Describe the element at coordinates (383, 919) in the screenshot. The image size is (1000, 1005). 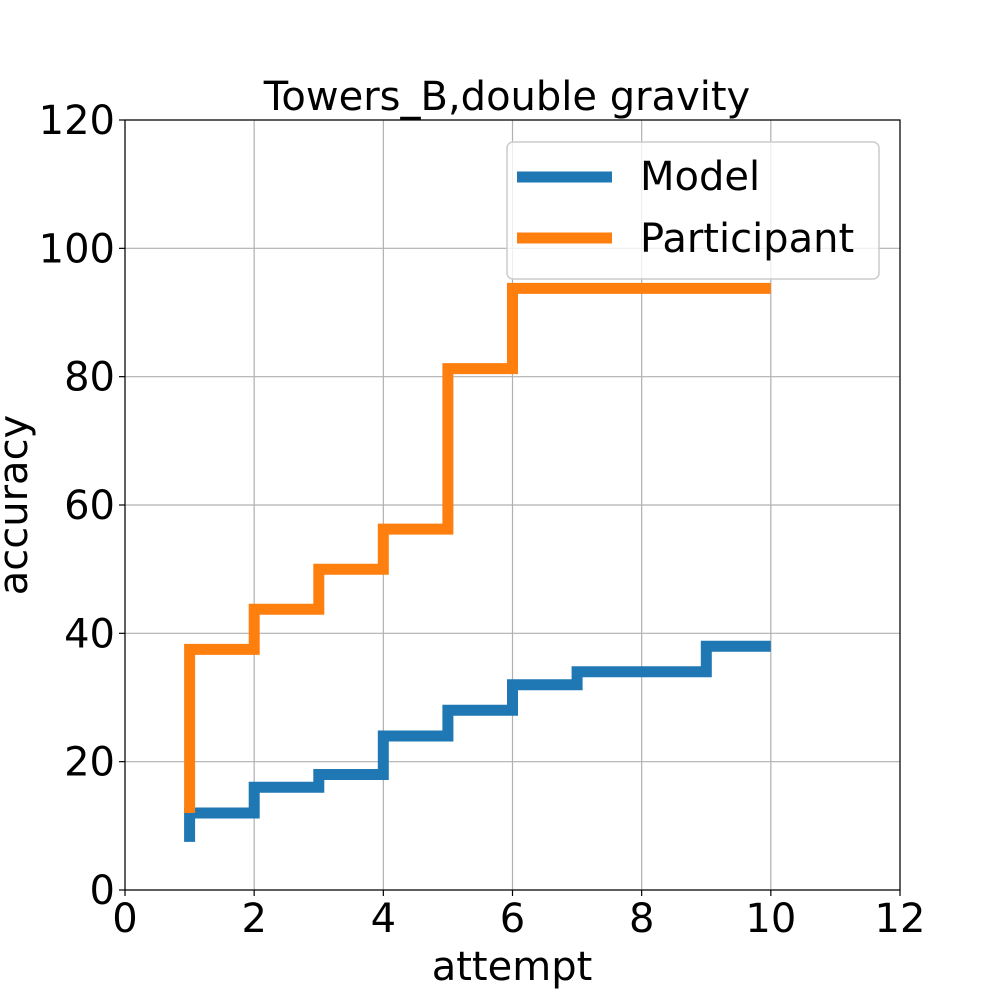
I see `x-tick-label: 4` at that location.